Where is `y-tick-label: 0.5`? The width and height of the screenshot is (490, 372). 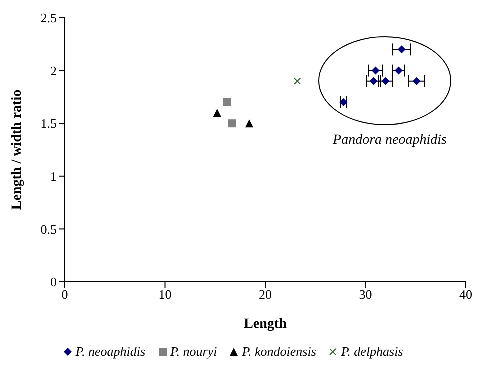 y-tick-label: 0.5 is located at coordinates (48, 229).